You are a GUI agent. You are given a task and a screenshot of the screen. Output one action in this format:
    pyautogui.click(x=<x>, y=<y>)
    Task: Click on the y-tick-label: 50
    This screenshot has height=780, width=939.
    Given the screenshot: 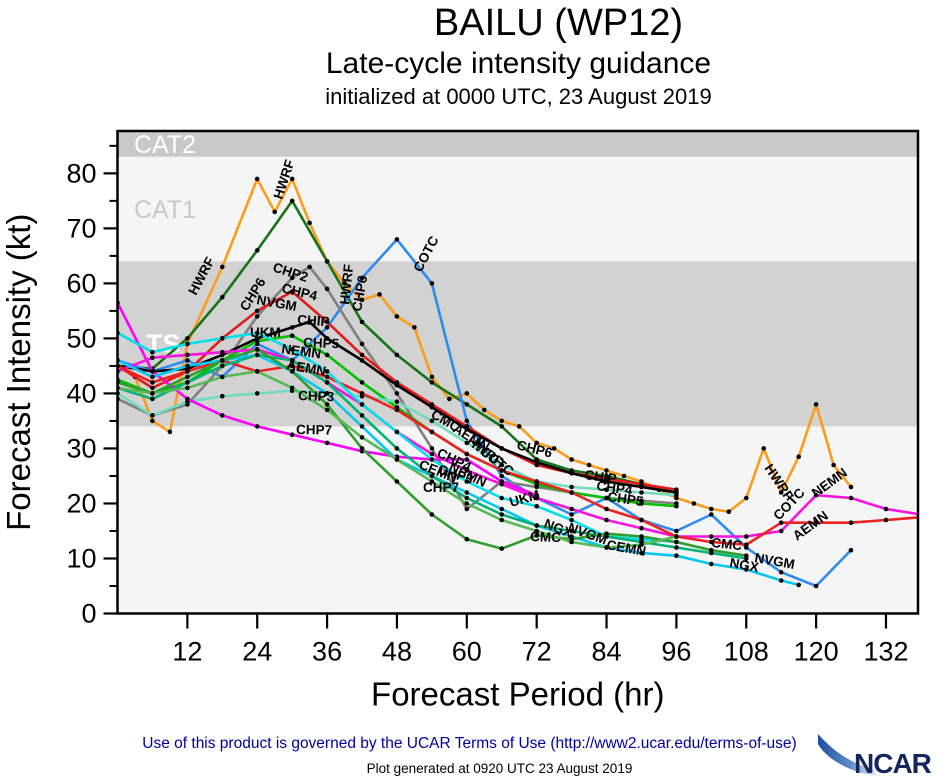 What is the action you would take?
    pyautogui.click(x=81, y=338)
    